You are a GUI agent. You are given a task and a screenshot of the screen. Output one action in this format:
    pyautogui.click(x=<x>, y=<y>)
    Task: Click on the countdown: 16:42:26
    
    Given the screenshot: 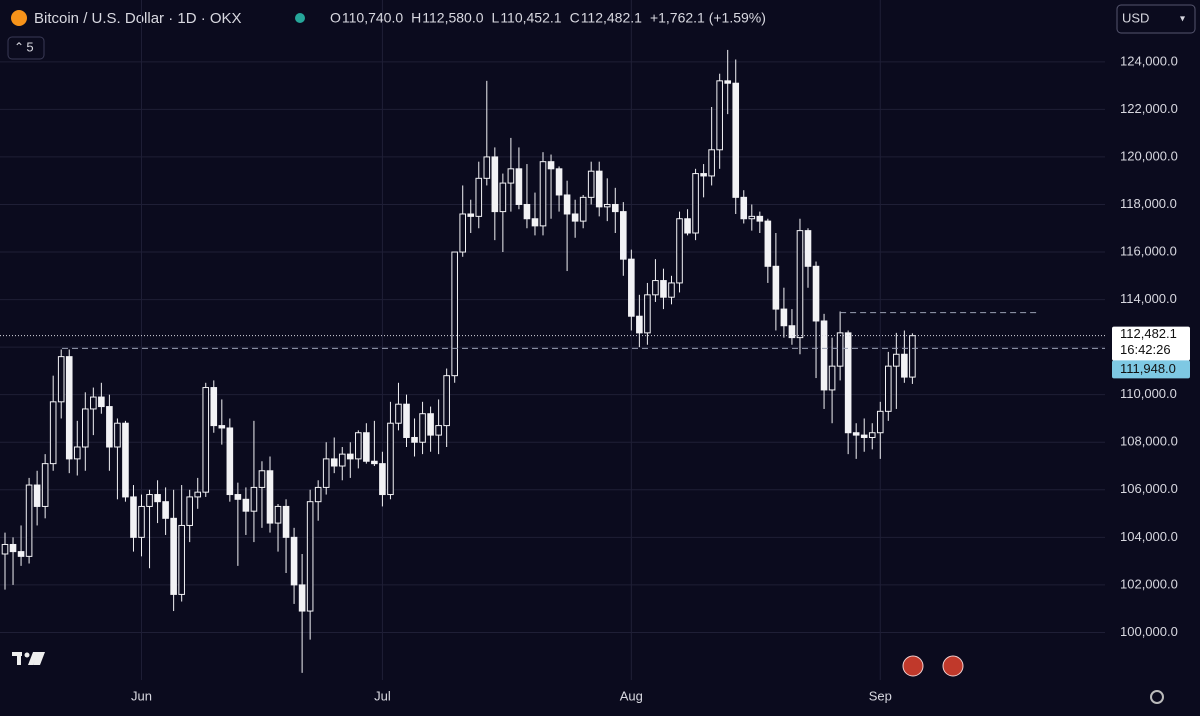 What is the action you would take?
    pyautogui.click(x=1145, y=349)
    